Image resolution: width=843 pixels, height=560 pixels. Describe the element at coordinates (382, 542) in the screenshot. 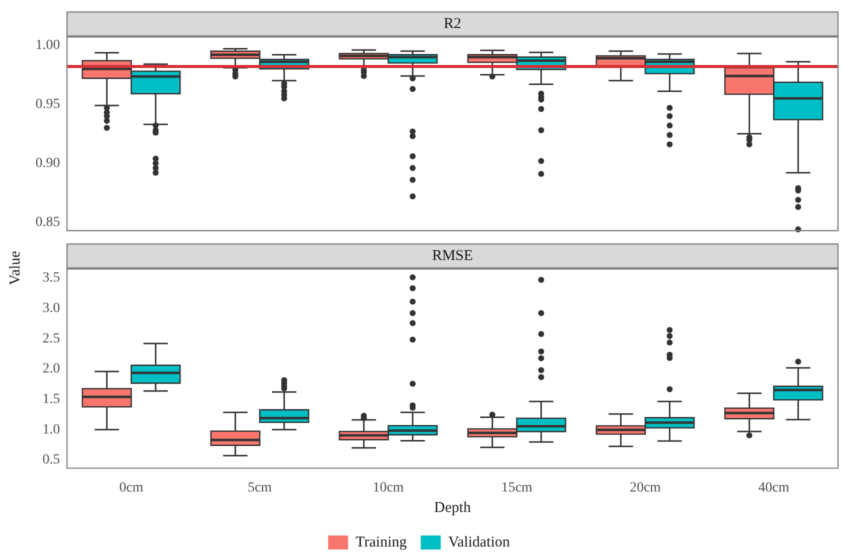

I see `legend-label: Training` at that location.